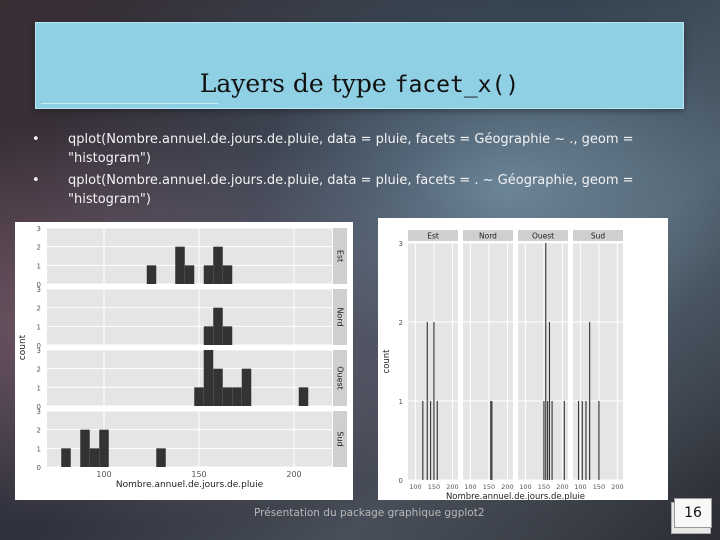 The height and width of the screenshot is (540, 720). I want to click on slide-title-box: Layers de type facet_x(), so click(359, 65).